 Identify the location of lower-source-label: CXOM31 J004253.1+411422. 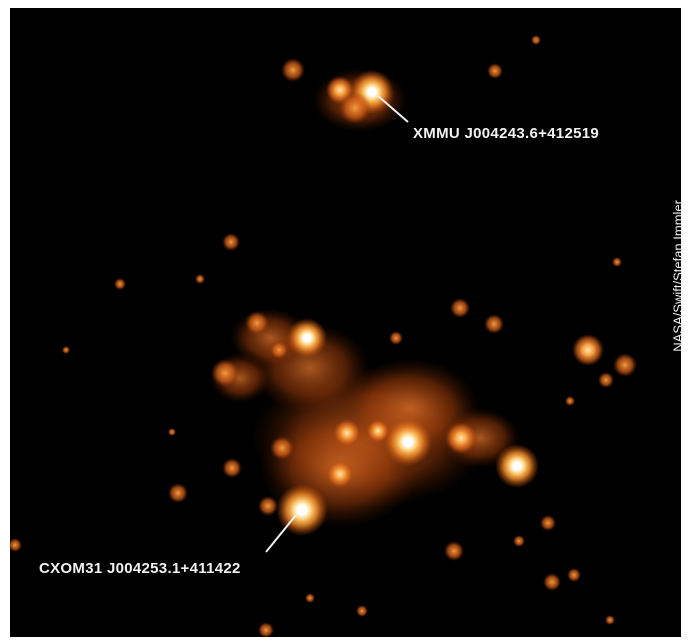
(140, 568).